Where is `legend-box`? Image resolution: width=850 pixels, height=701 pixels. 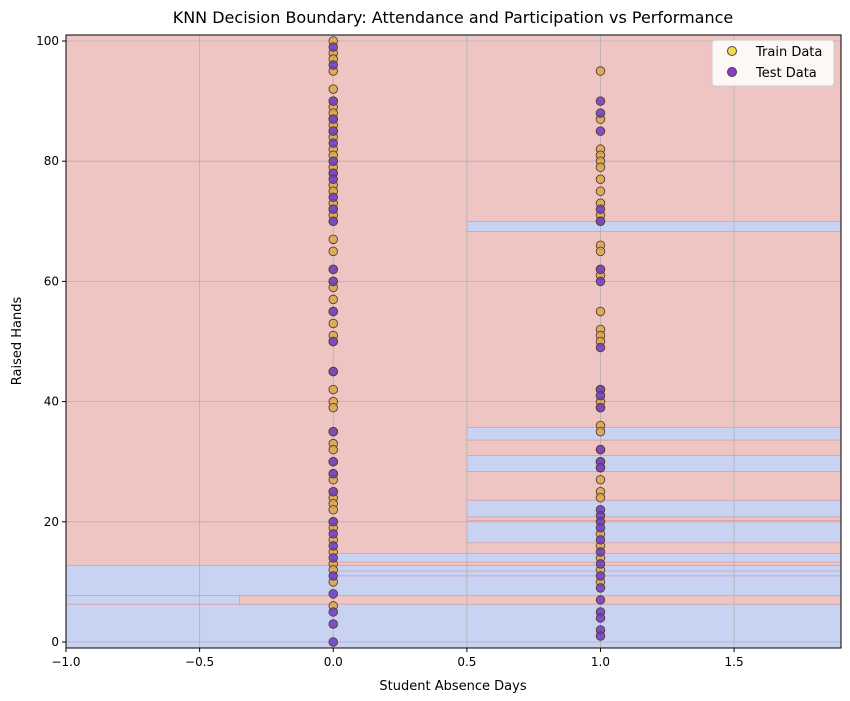 legend-box is located at coordinates (773, 63).